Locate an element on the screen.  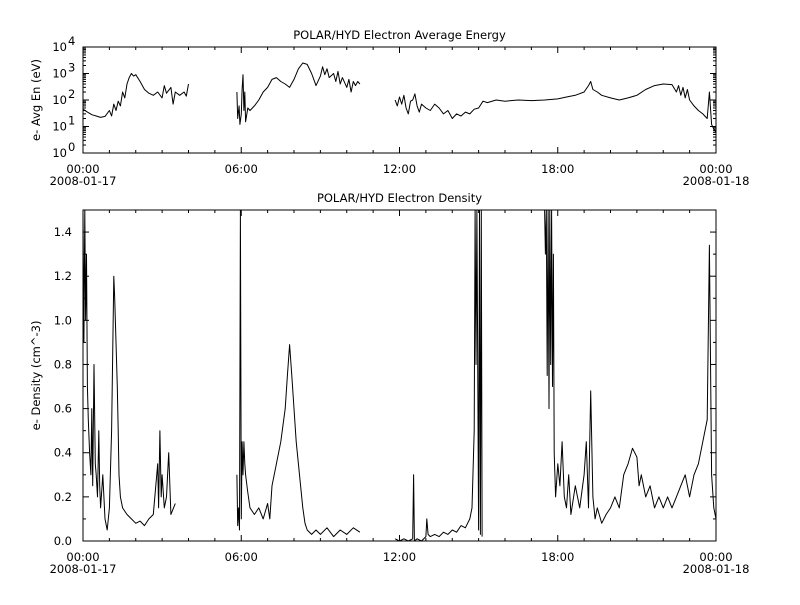
chart-title: POLAR/HYD Electron Average Energy is located at coordinates (399, 35).